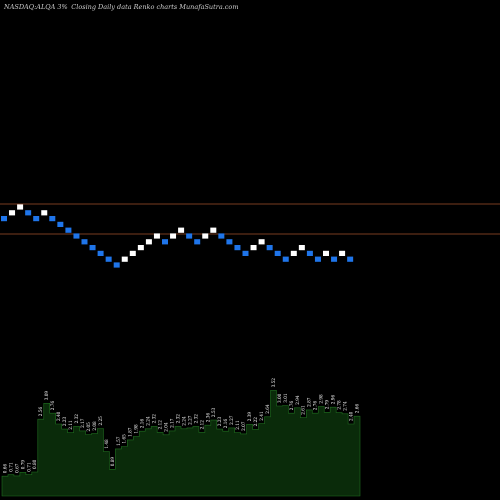 The width and height of the screenshot is (500, 500). What do you see at coordinates (261, 416) in the screenshot?
I see `volume-label: 2.41` at bounding box center [261, 416].